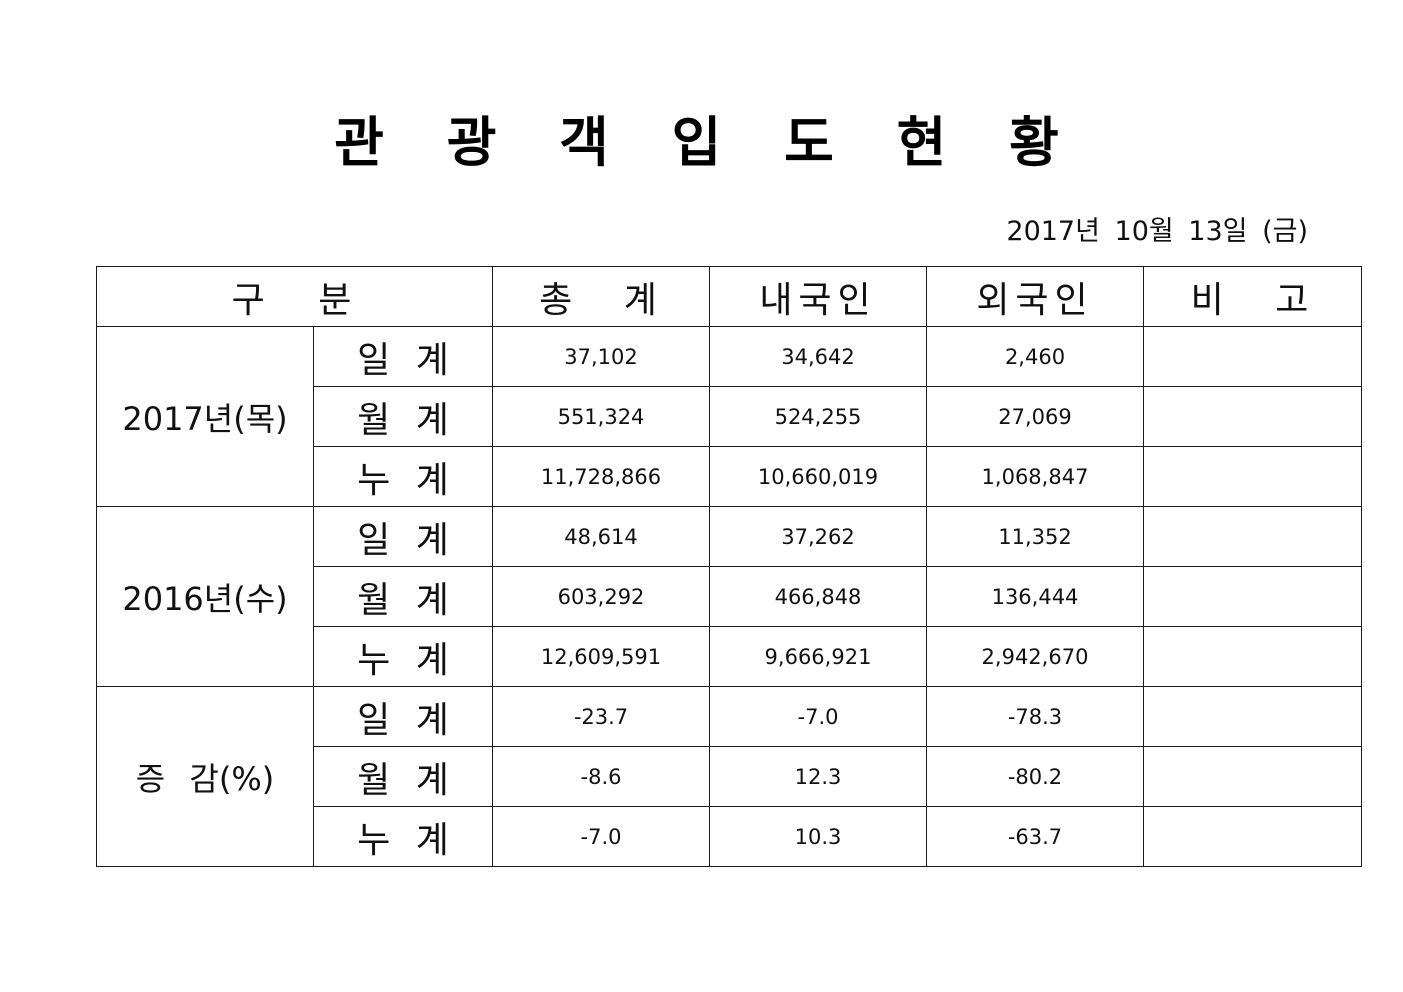  What do you see at coordinates (1035, 776) in the screenshot?
I see `cell-foreign: -80.2` at bounding box center [1035, 776].